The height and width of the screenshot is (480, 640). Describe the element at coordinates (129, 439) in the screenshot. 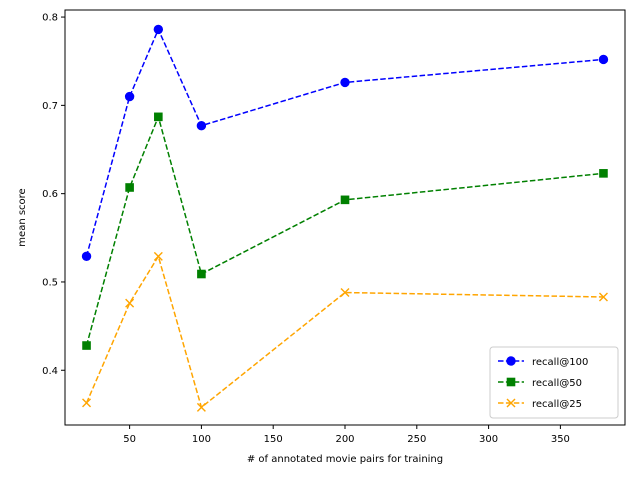

I see `x-tick-label: 50` at that location.